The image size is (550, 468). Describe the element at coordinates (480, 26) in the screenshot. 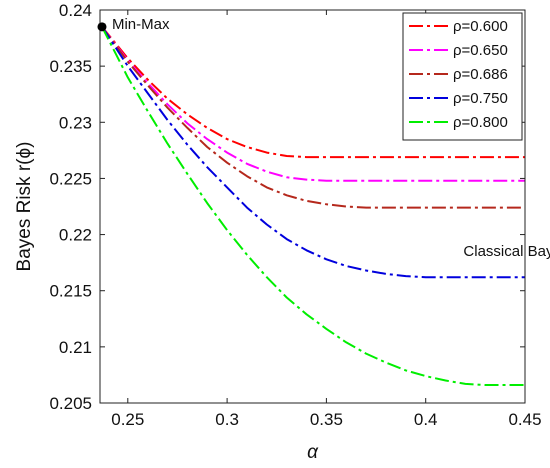

I see `legend-label-0: ρ=0.600` at that location.